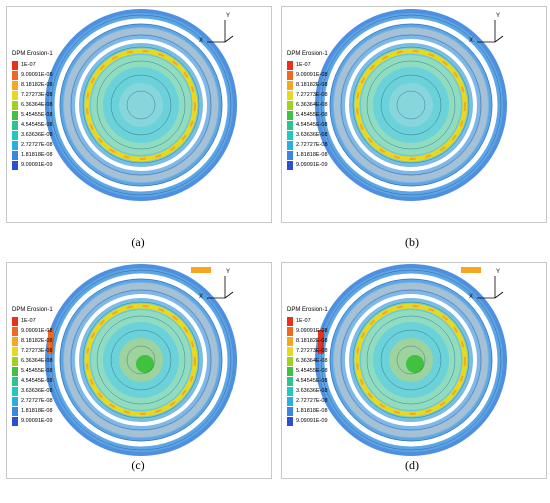 The height and width of the screenshot is (503, 550). What do you see at coordinates (32, 115) in the screenshot?
I see `legend-entry: 5.45455E-08` at bounding box center [32, 115].